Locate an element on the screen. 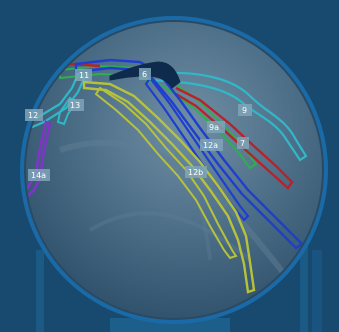 This screenshot has width=339, height=332. segment-label-13: 13 is located at coordinates (76, 105).